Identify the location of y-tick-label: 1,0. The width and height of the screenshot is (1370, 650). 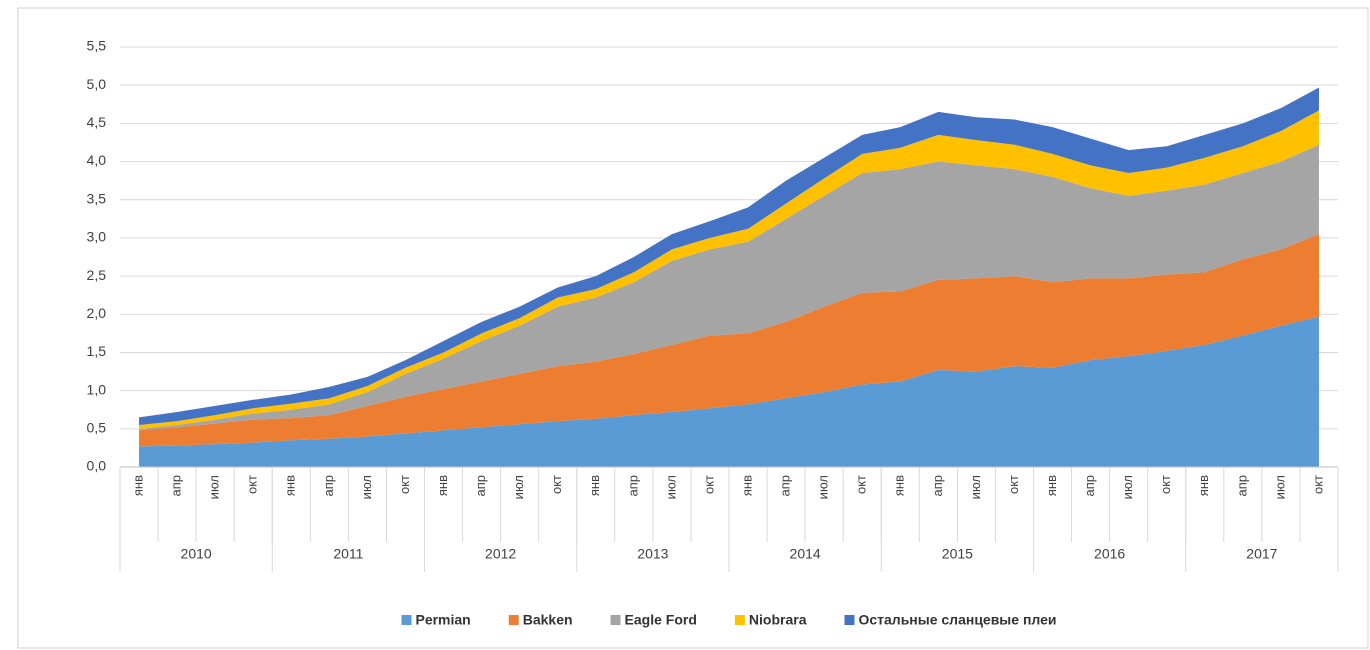
(97, 389).